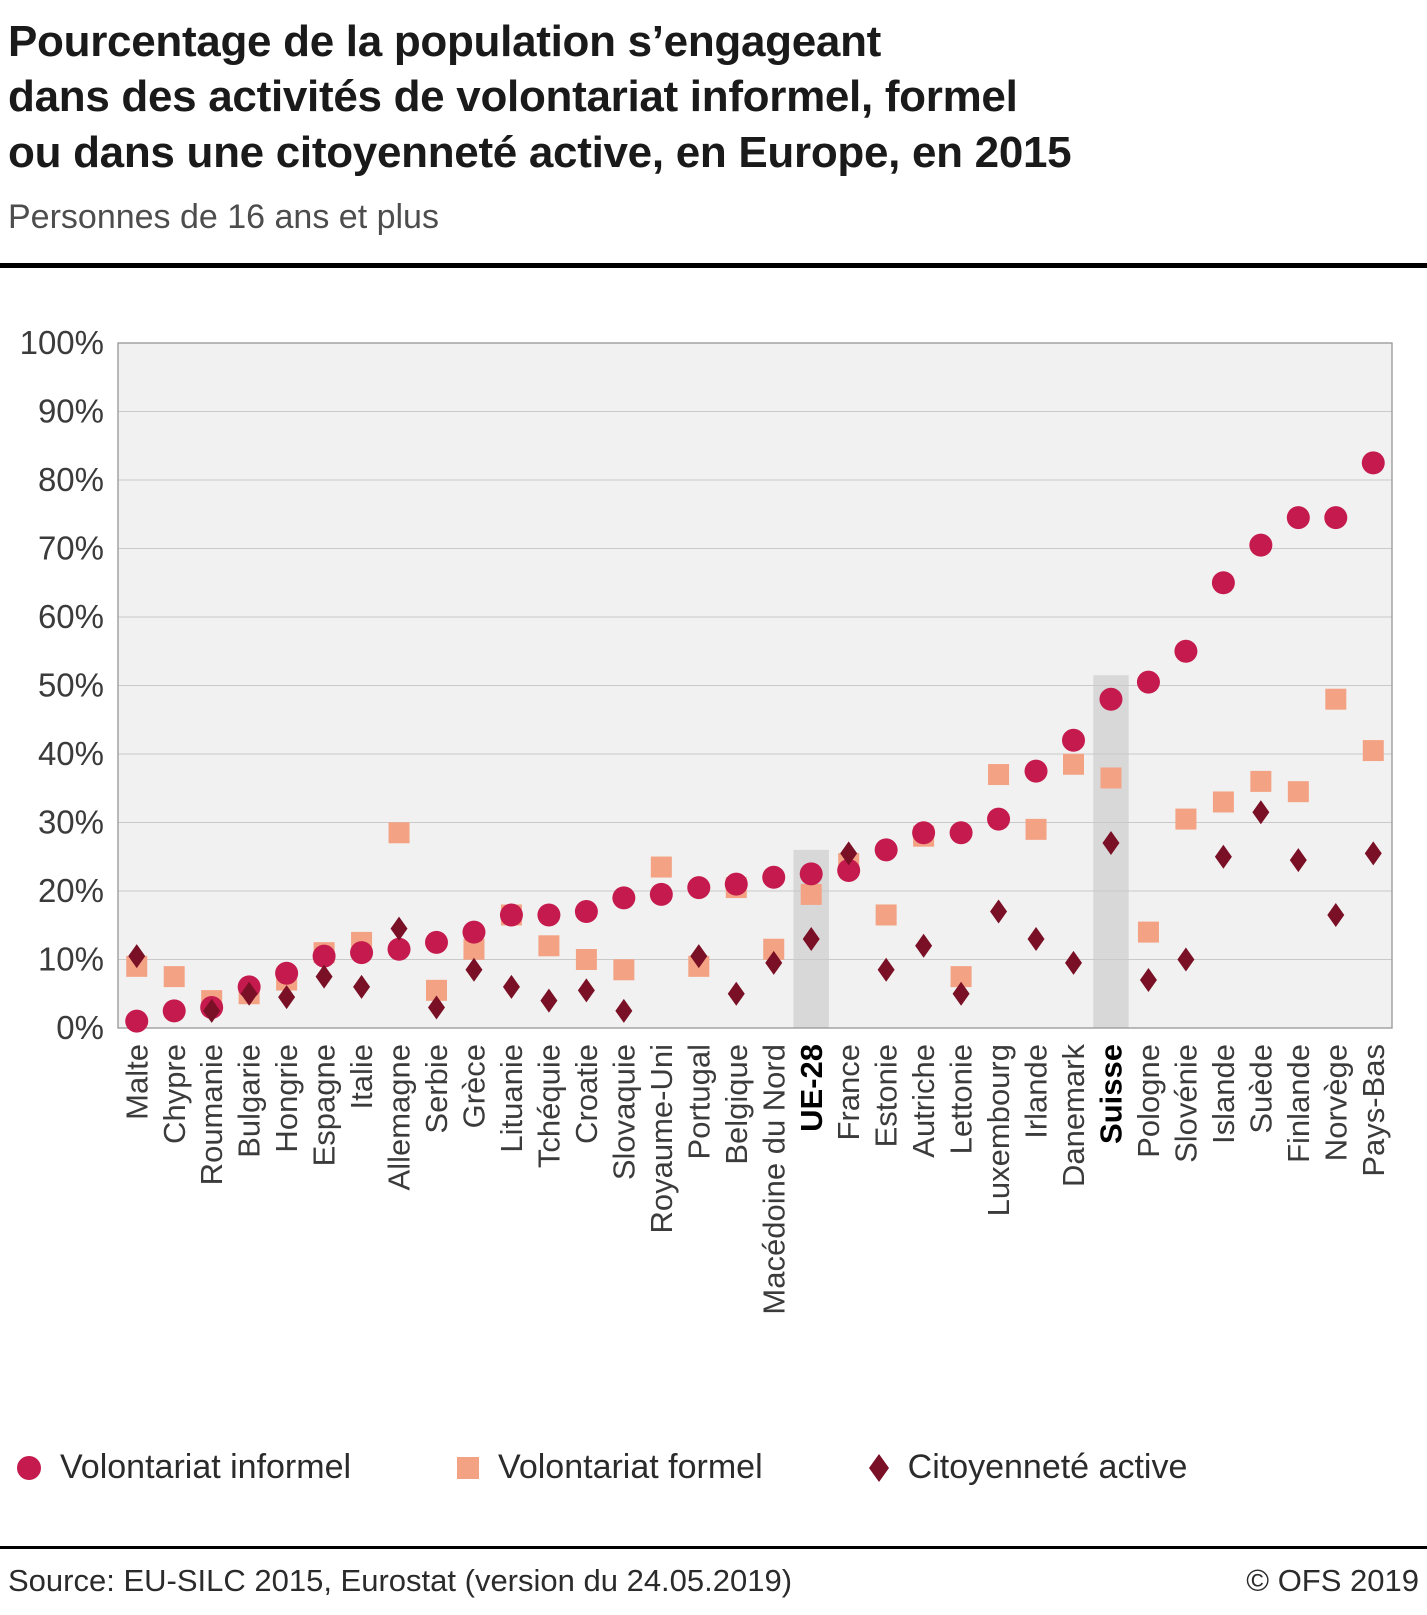 Image resolution: width=1427 pixels, height=1615 pixels. Describe the element at coordinates (286, 1098) in the screenshot. I see `x-category-label: Hongrie` at that location.